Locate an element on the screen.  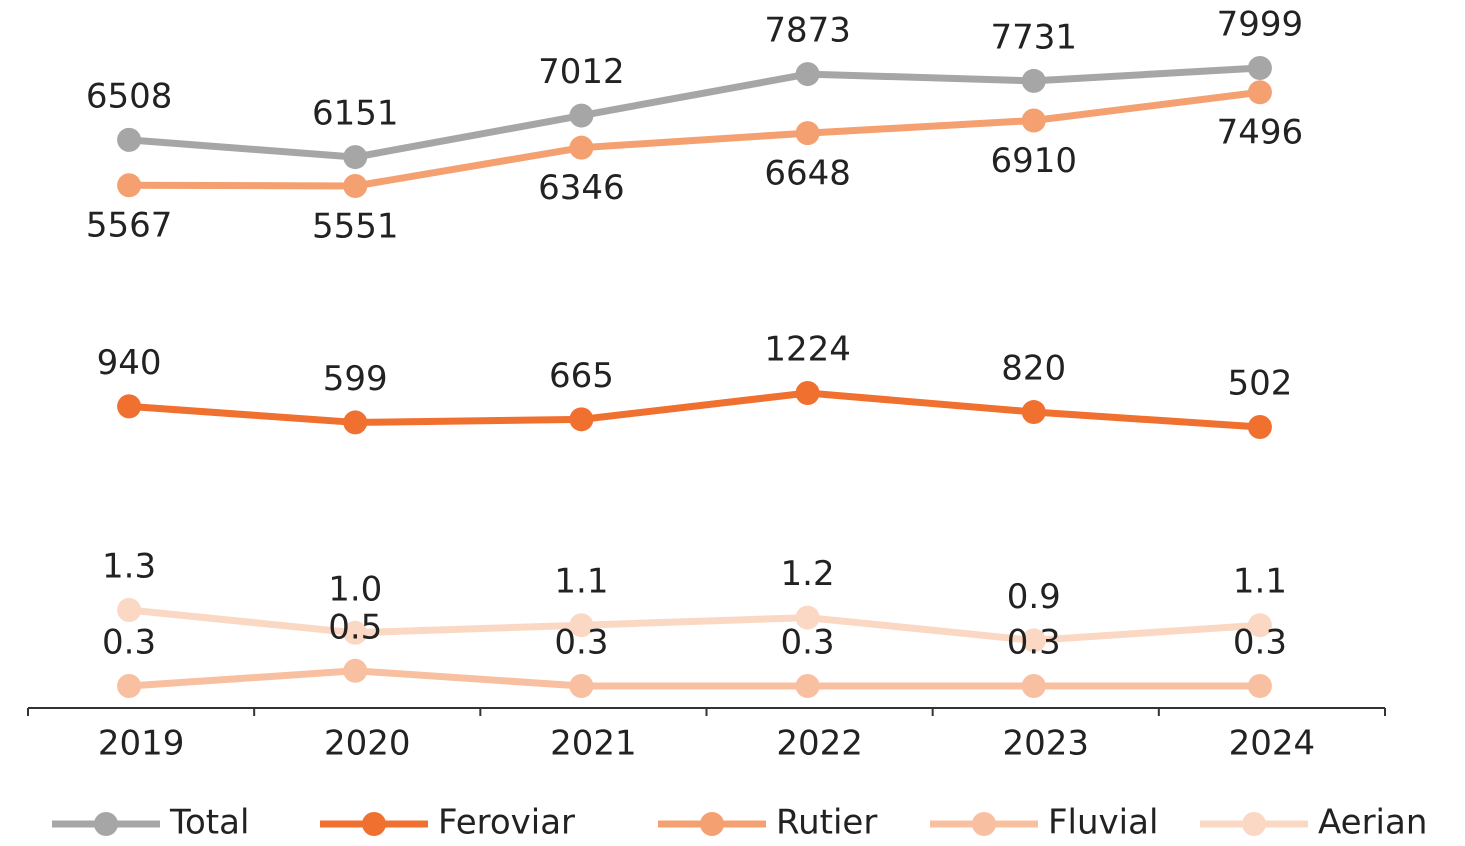
data-label: 1.2 is located at coordinates (808, 574).